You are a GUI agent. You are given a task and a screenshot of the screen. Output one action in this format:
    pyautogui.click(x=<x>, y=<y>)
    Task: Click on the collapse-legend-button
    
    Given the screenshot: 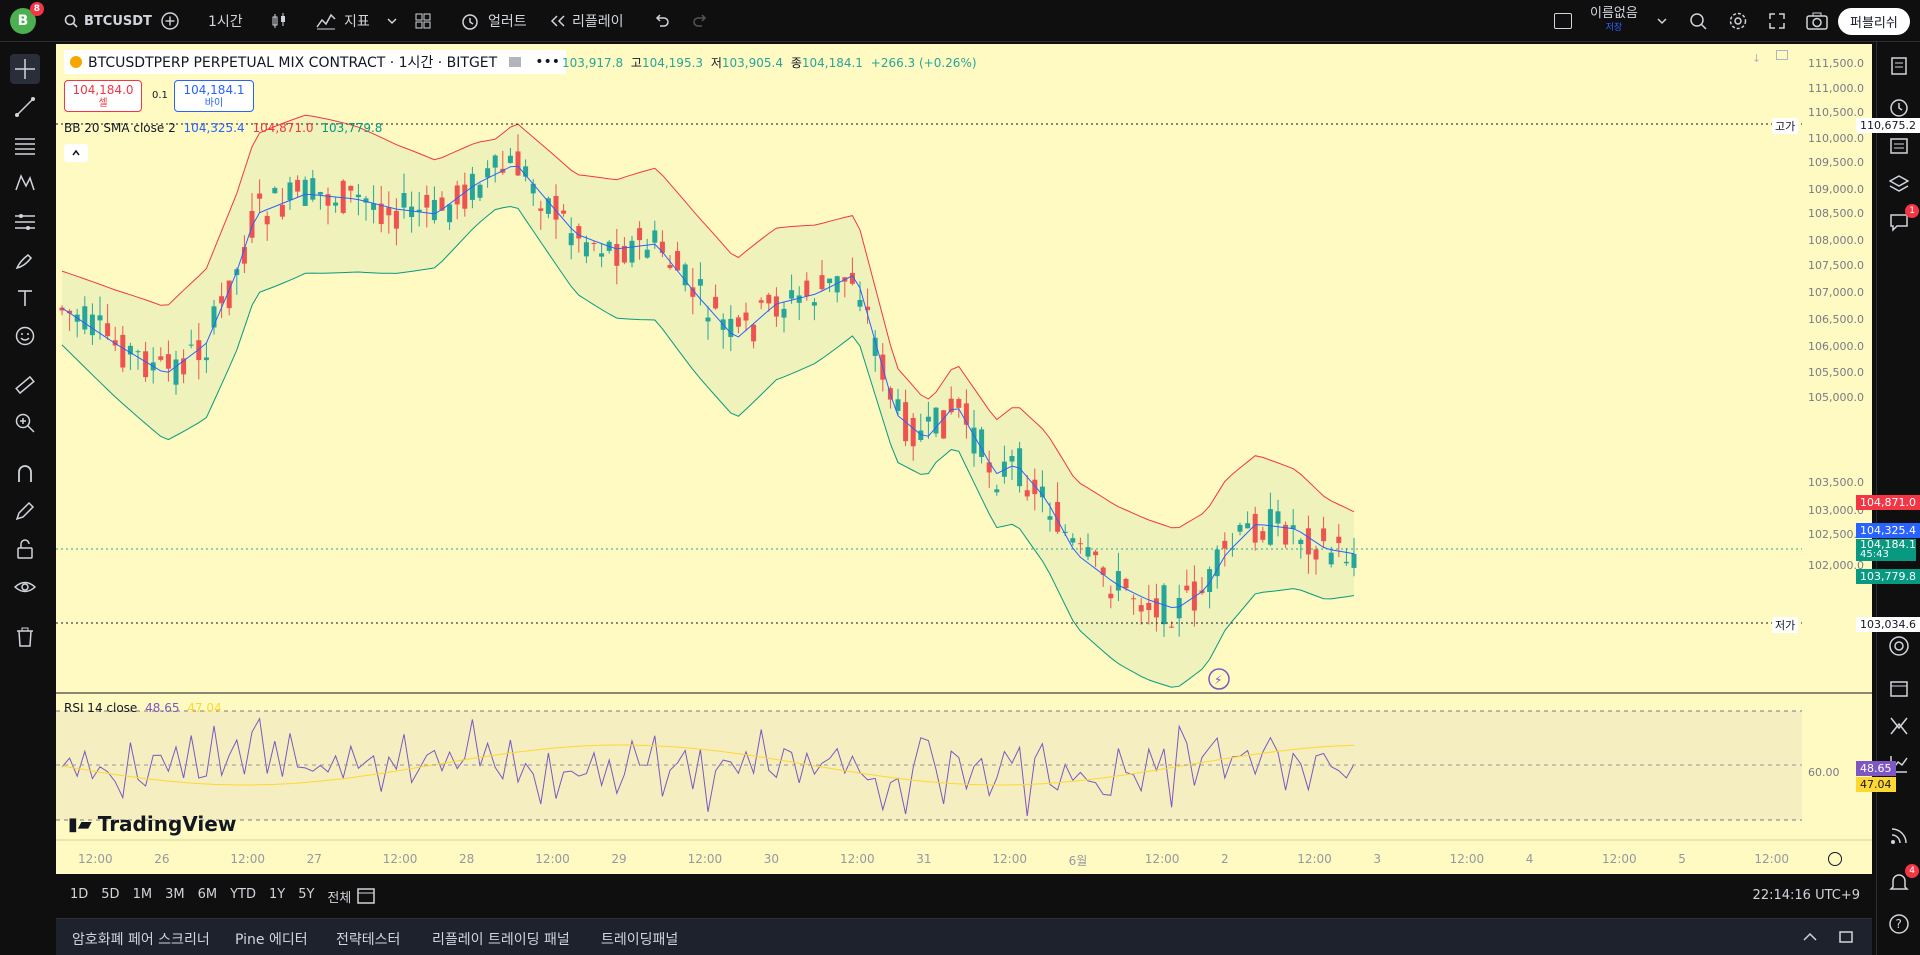 What is the action you would take?
    pyautogui.click(x=76, y=153)
    